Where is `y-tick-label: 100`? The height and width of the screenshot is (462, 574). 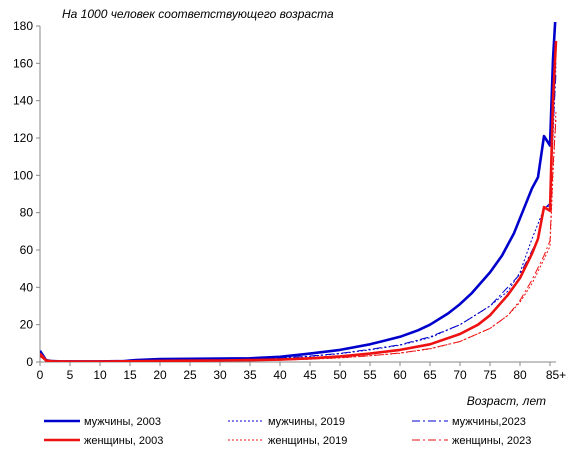
y-tick-label: 100 is located at coordinates (23, 175).